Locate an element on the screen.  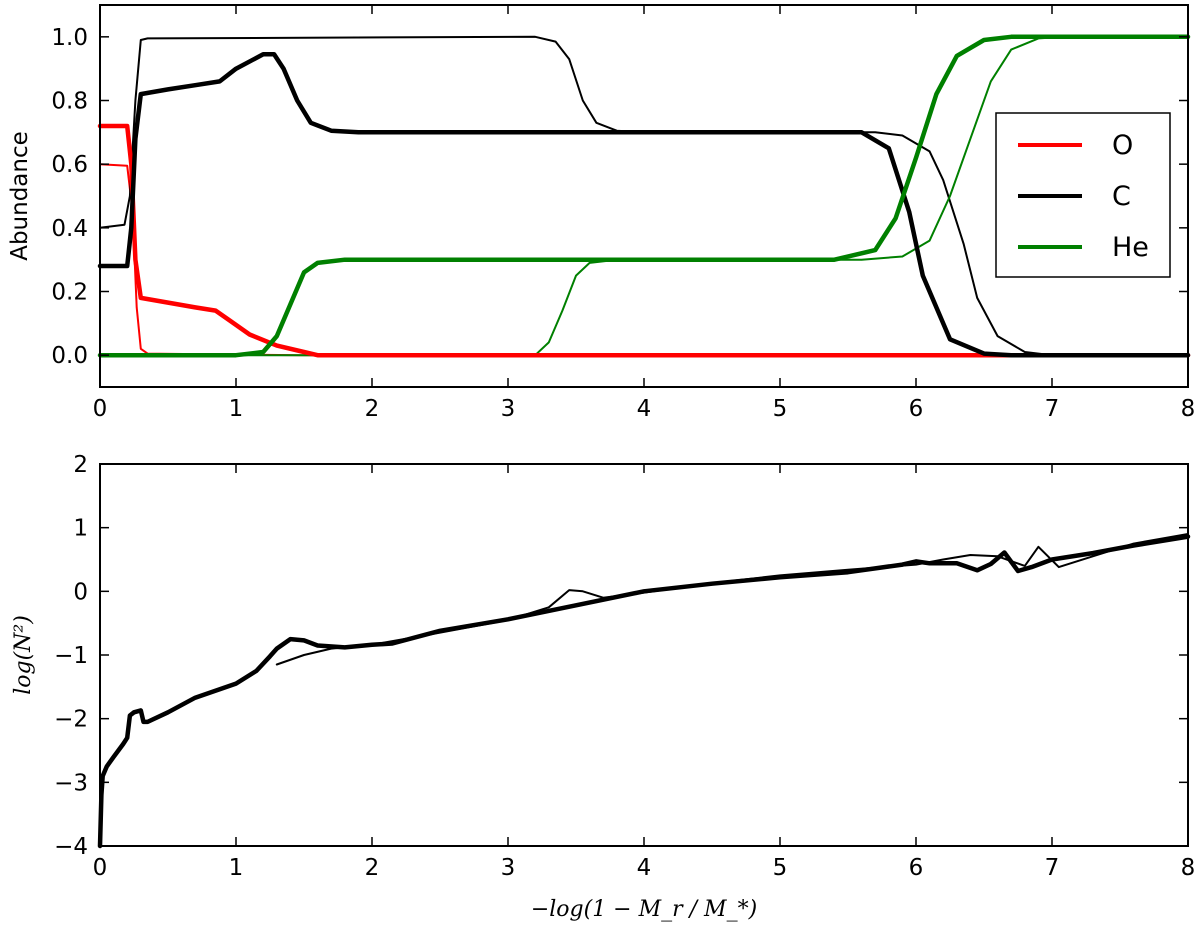
abundance-x-tick-label: 6 is located at coordinates (916, 409).